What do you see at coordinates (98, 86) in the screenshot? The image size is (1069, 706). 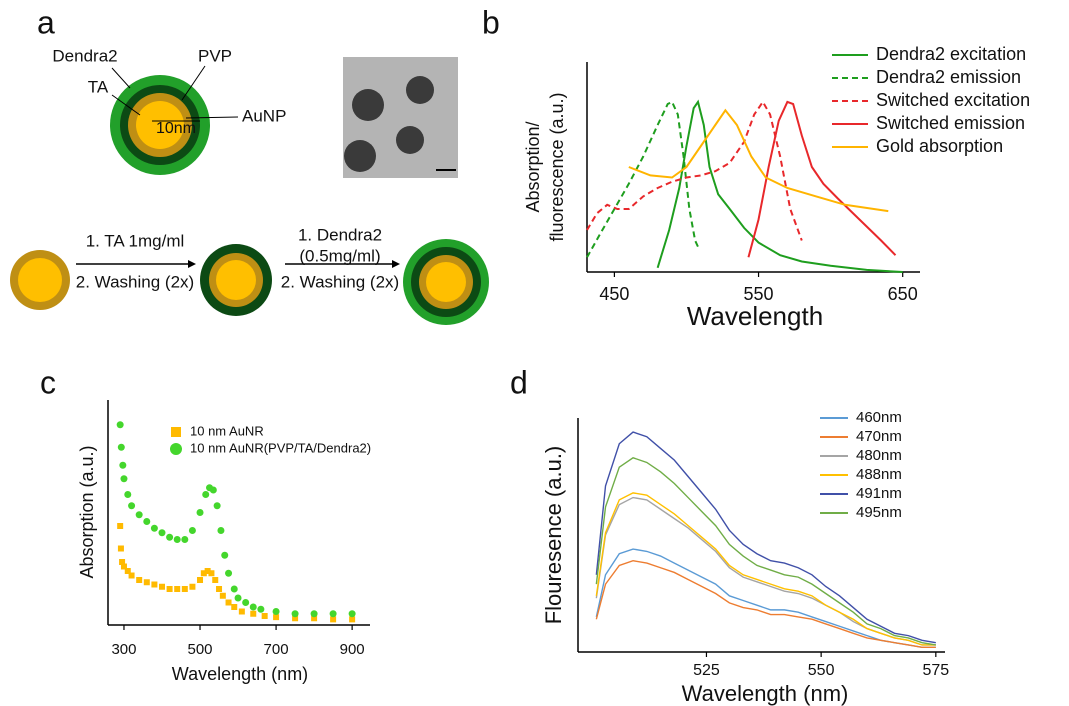 I see `label: TA` at bounding box center [98, 86].